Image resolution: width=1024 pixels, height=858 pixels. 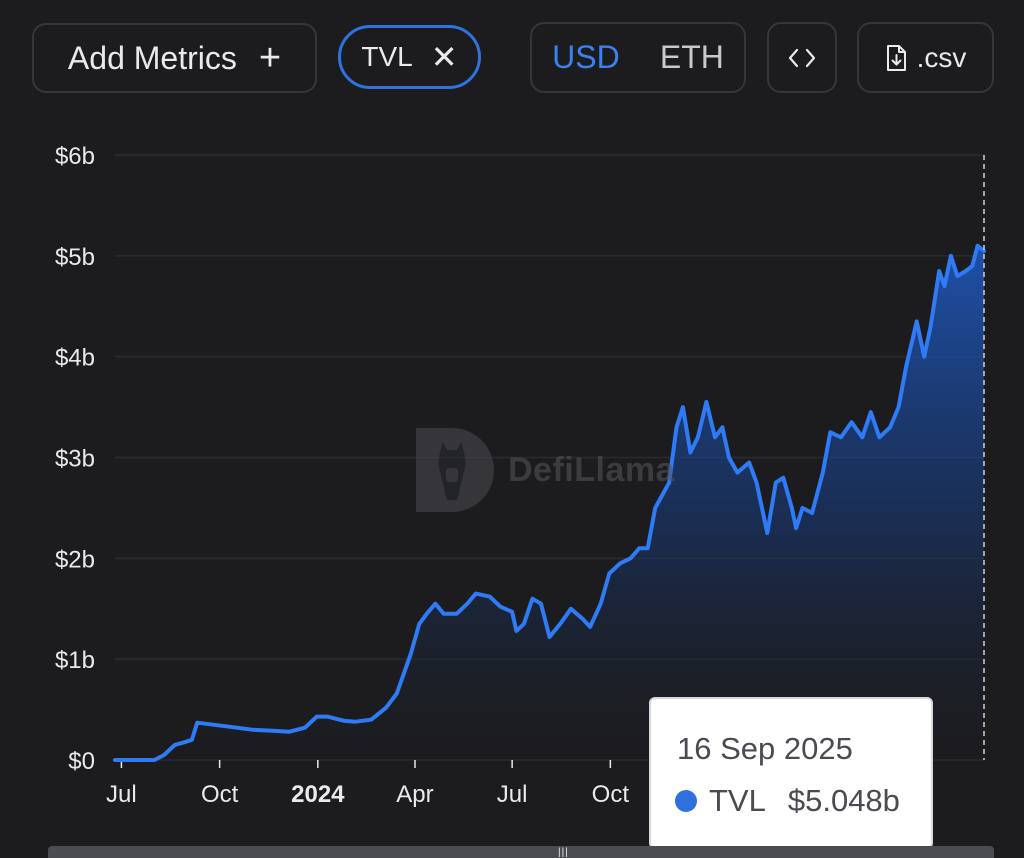 I want to click on chart-toolbar: Add Metrics + TVL ✕ USD ETH .csv, so click(x=512, y=55).